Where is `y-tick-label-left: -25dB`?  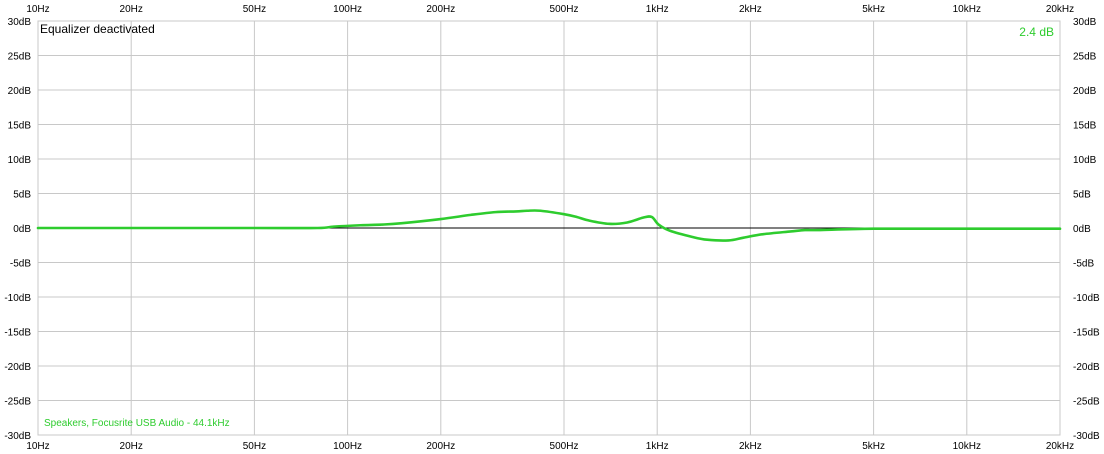
y-tick-label-left: -25dB is located at coordinates (17, 402).